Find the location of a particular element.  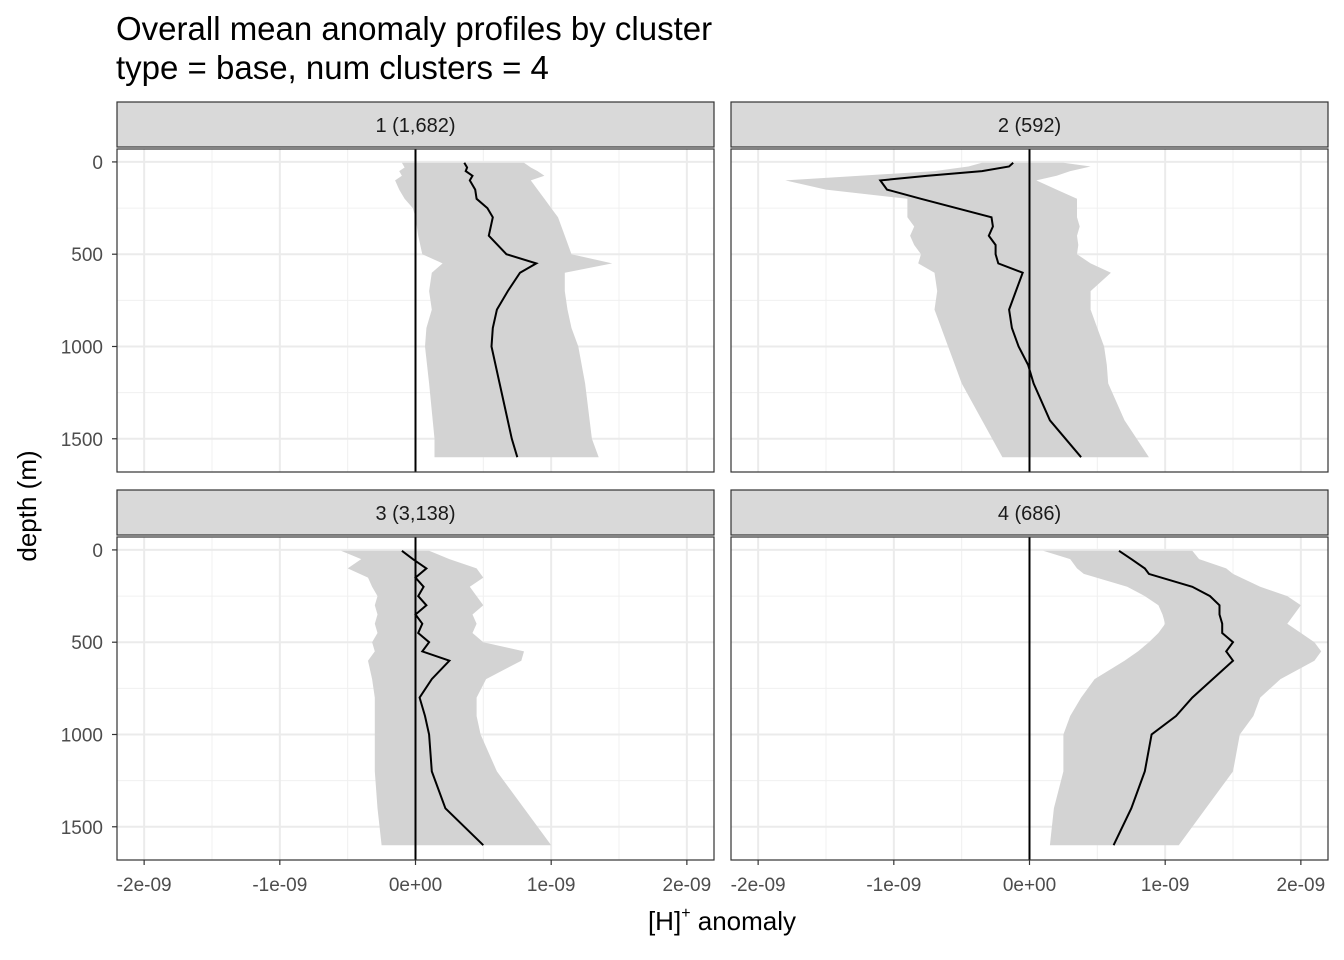

panel-strip-label: 3 (3,138) is located at coordinates (415, 514).